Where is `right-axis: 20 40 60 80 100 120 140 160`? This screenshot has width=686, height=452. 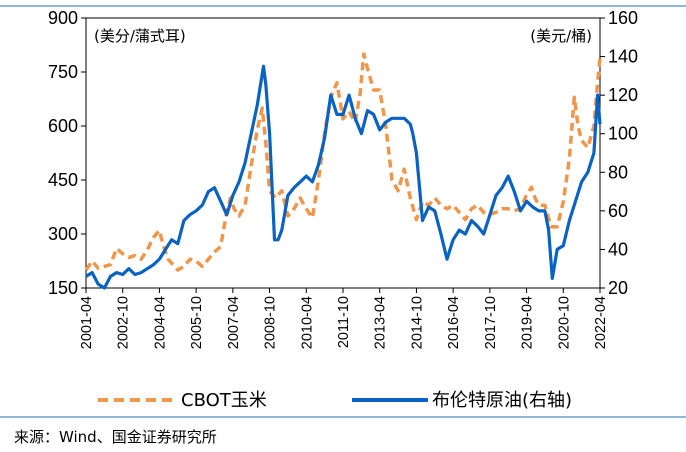 right-axis: 20 40 60 80 100 120 140 160 is located at coordinates (619, 153).